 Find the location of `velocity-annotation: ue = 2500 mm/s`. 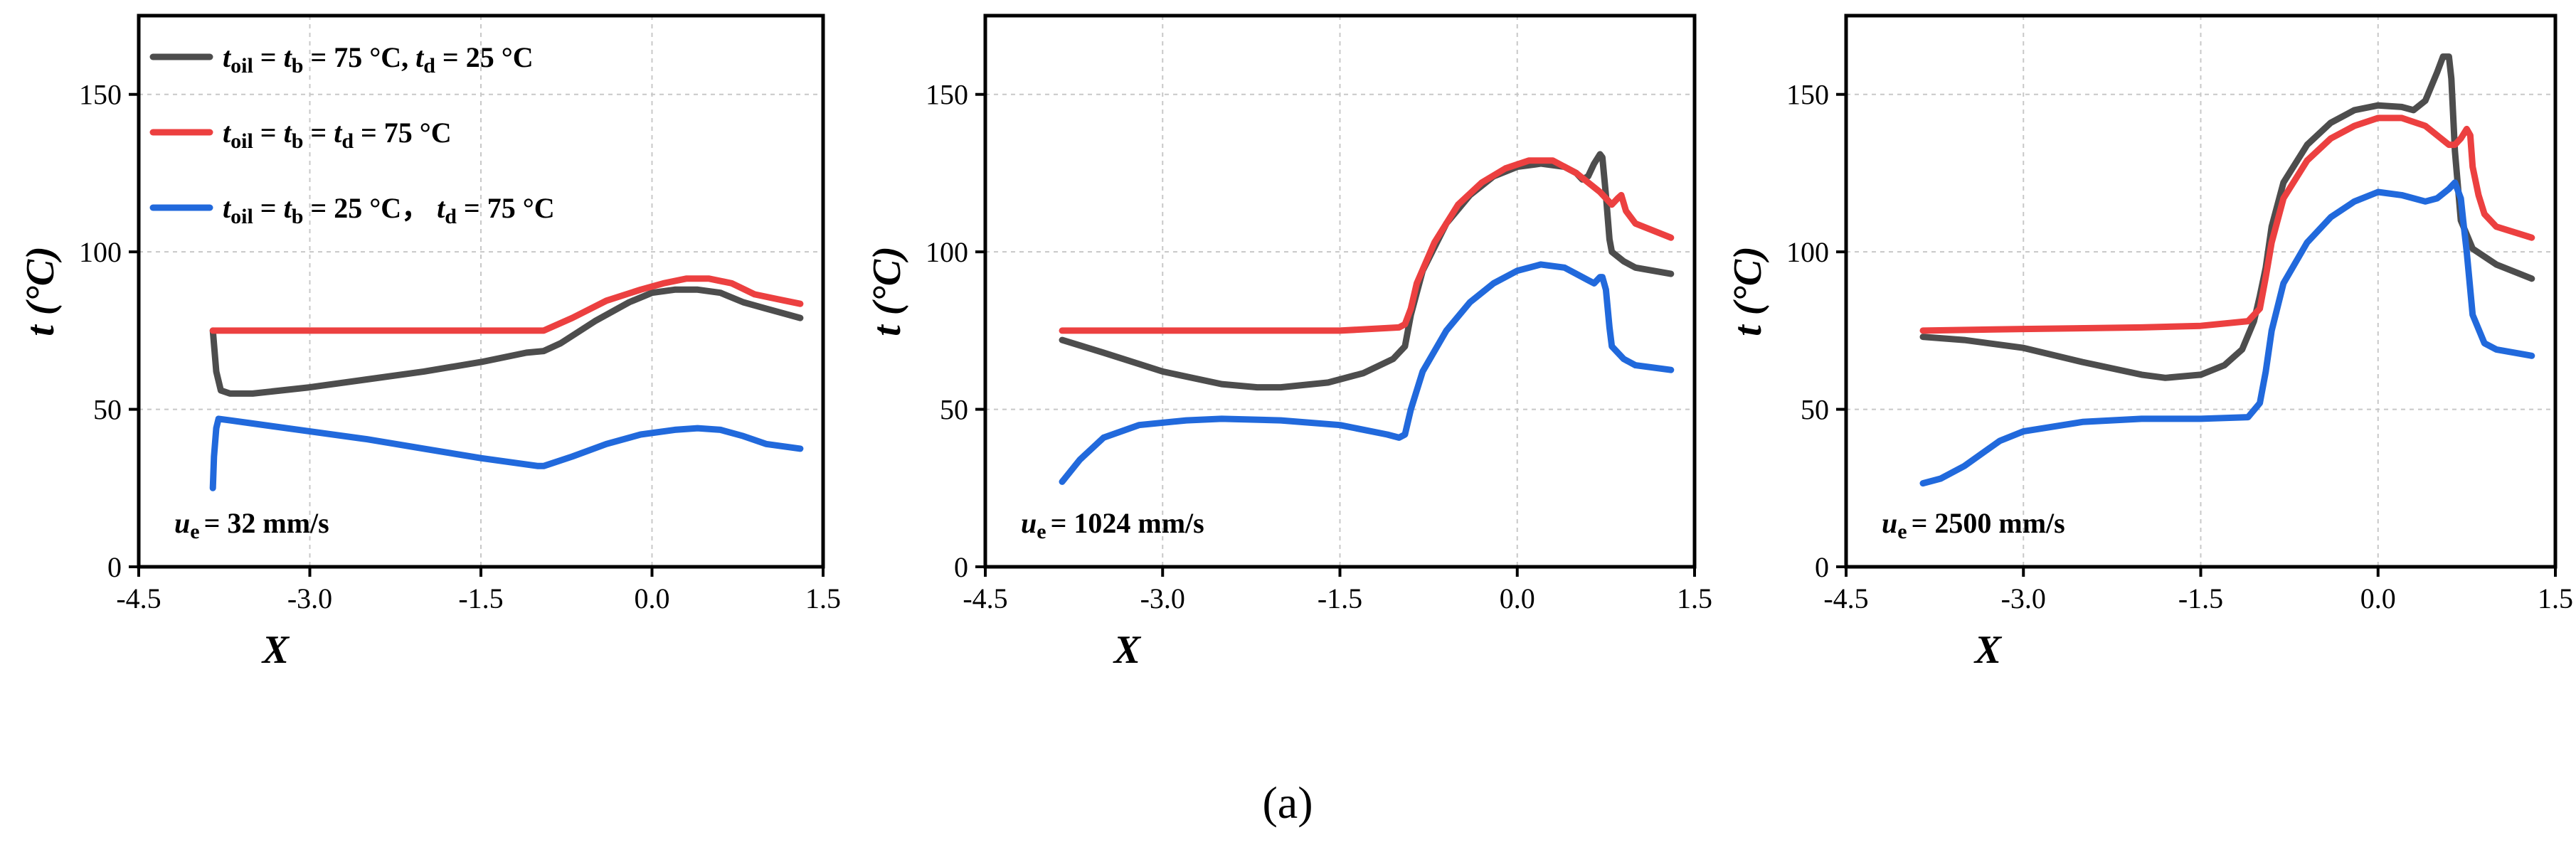

velocity-annotation: ue = 2500 mm/s is located at coordinates (1973, 525).